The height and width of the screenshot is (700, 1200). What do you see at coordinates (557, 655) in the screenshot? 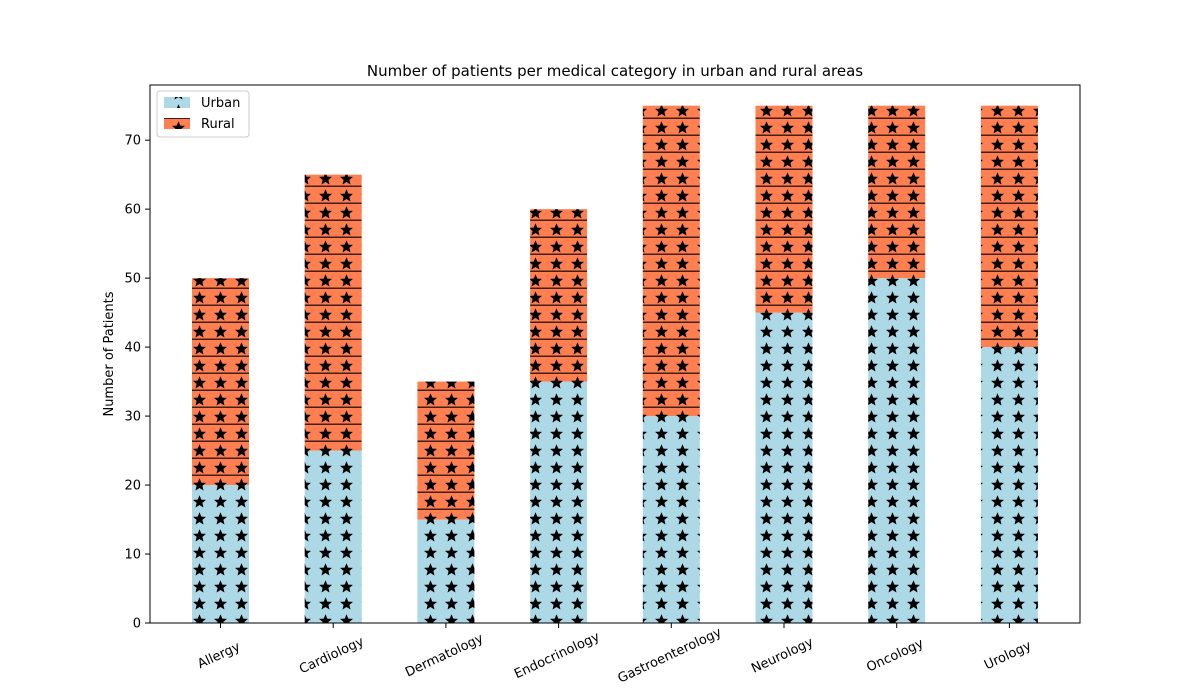
I see `x-tick-label: Endocrinology` at bounding box center [557, 655].